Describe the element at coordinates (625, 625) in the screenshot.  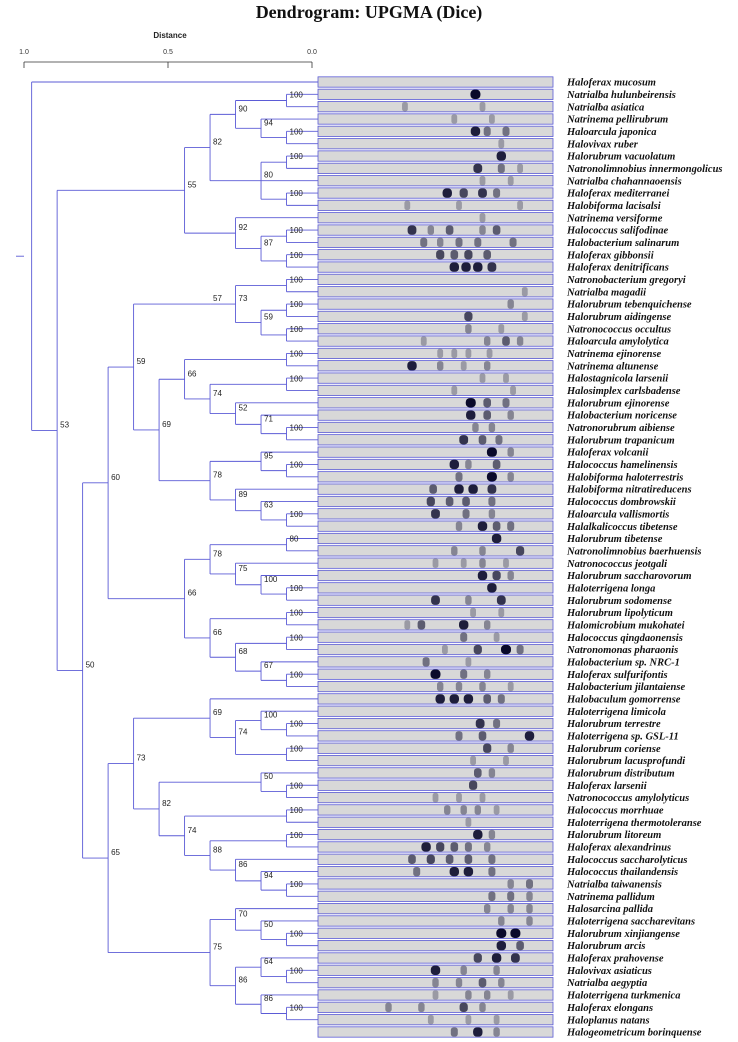
I see `taxon-label: Halomicrobium mukohatei` at that location.